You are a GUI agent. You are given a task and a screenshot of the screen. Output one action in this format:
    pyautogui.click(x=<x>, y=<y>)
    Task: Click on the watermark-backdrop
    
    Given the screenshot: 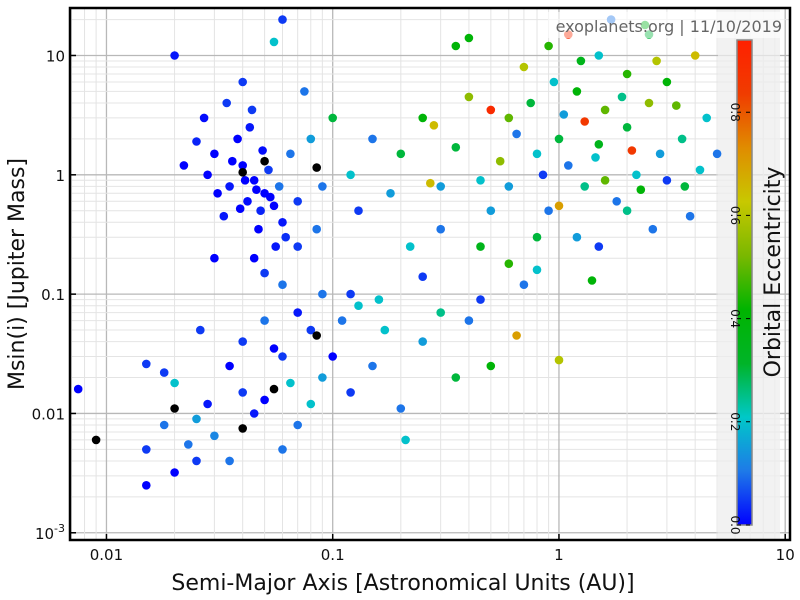 What is the action you would take?
    pyautogui.click(x=666, y=25)
    